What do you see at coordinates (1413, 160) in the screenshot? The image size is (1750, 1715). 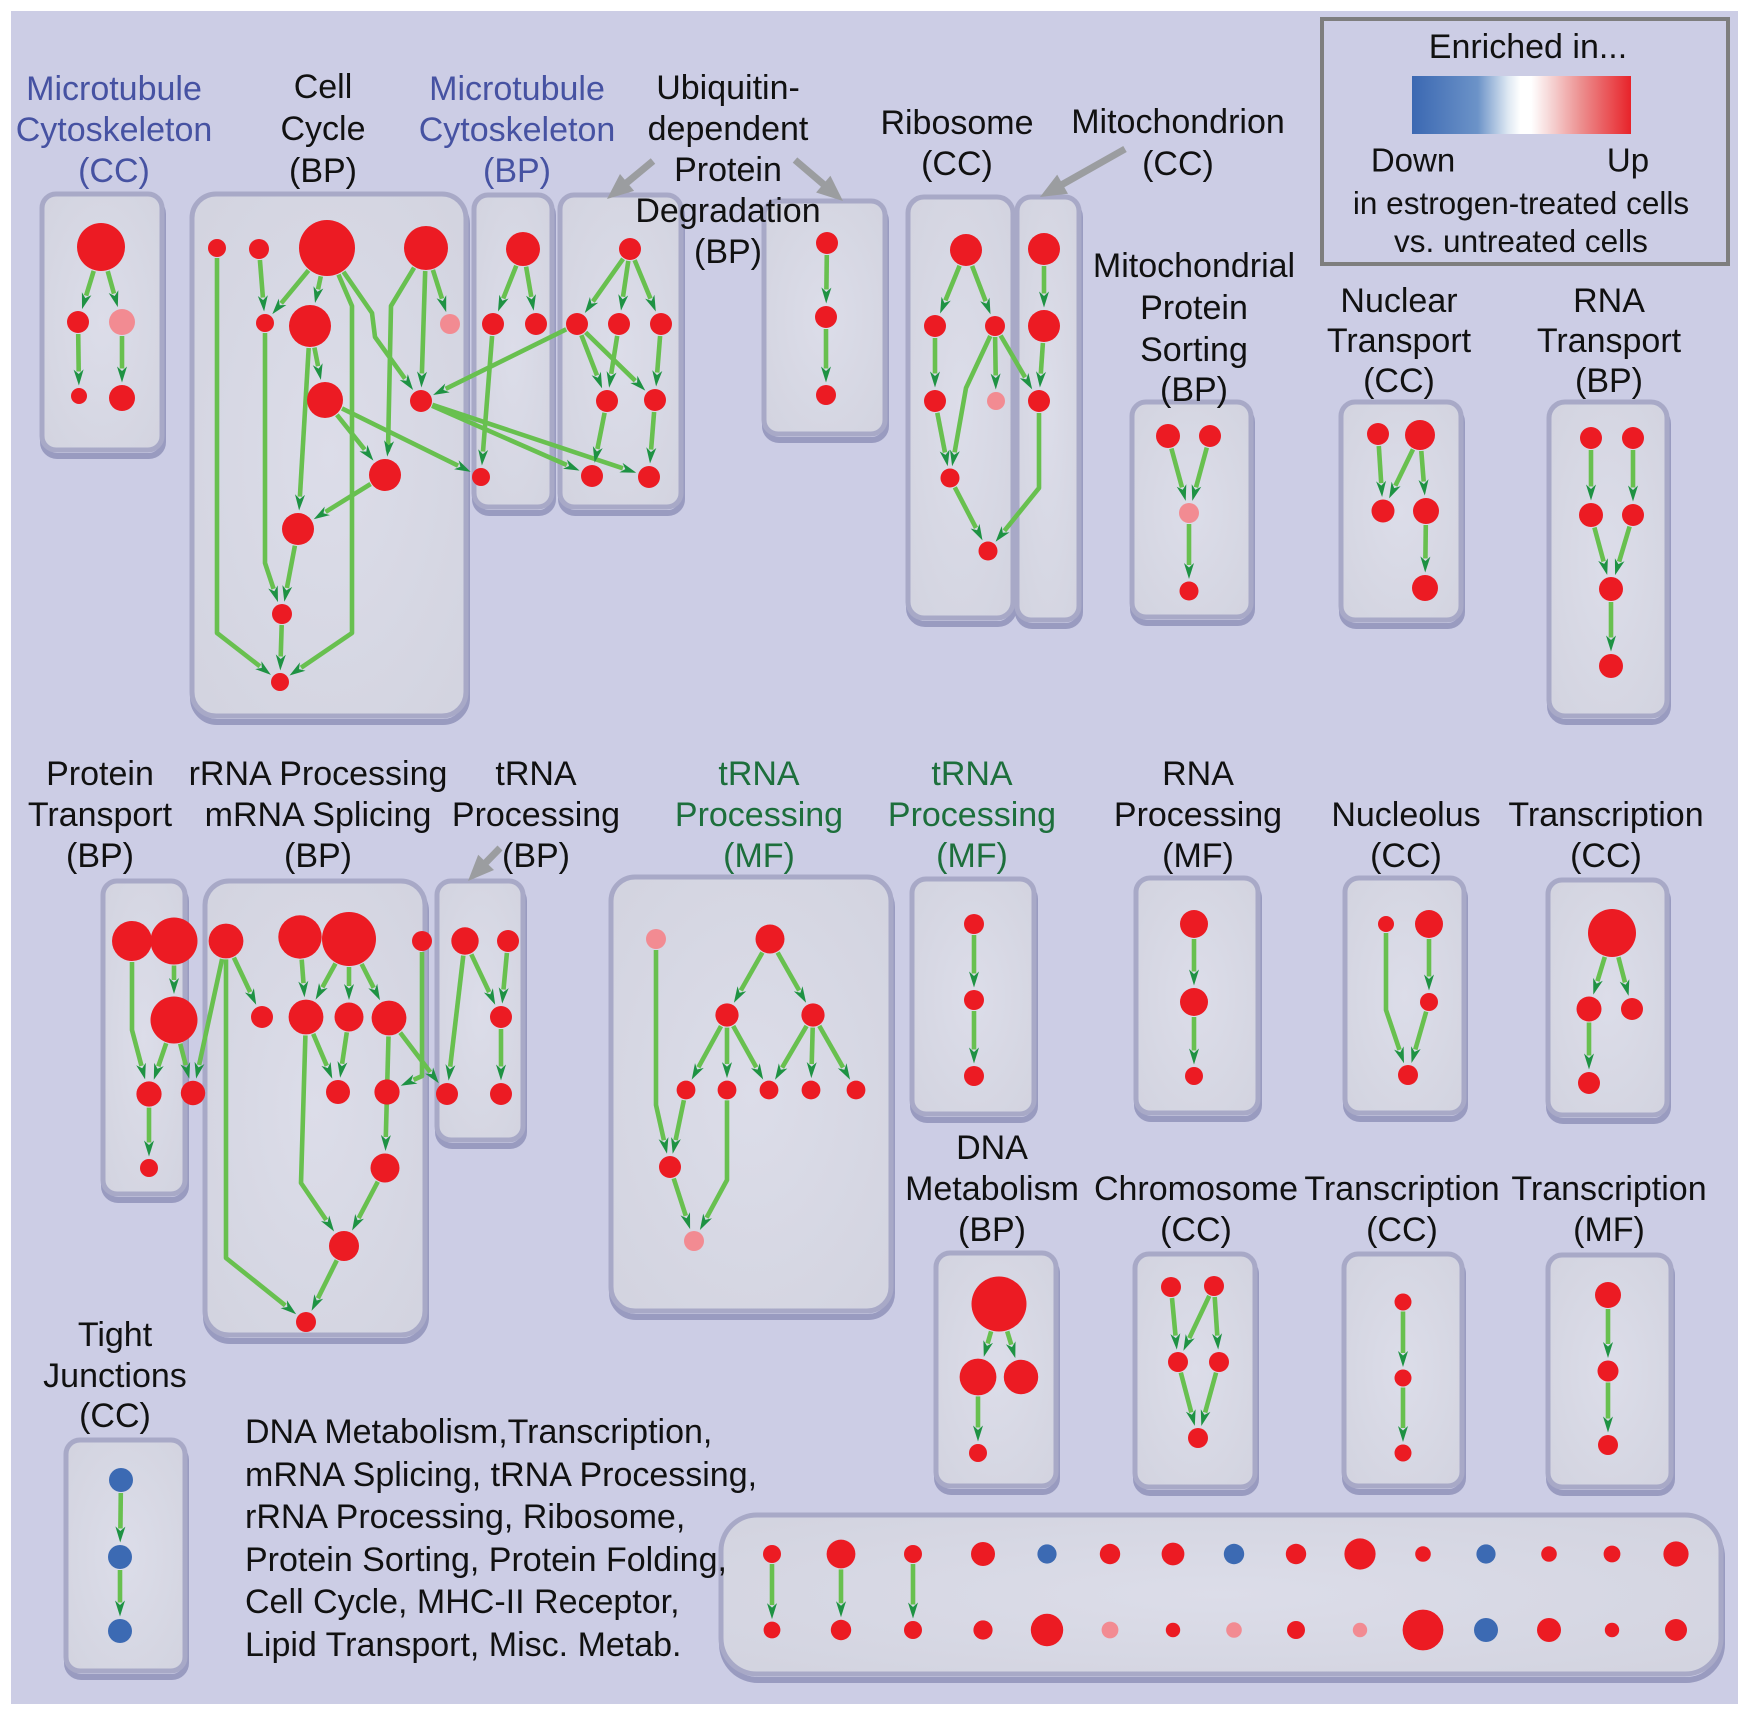 I see `svg-text: Down` at bounding box center [1413, 160].